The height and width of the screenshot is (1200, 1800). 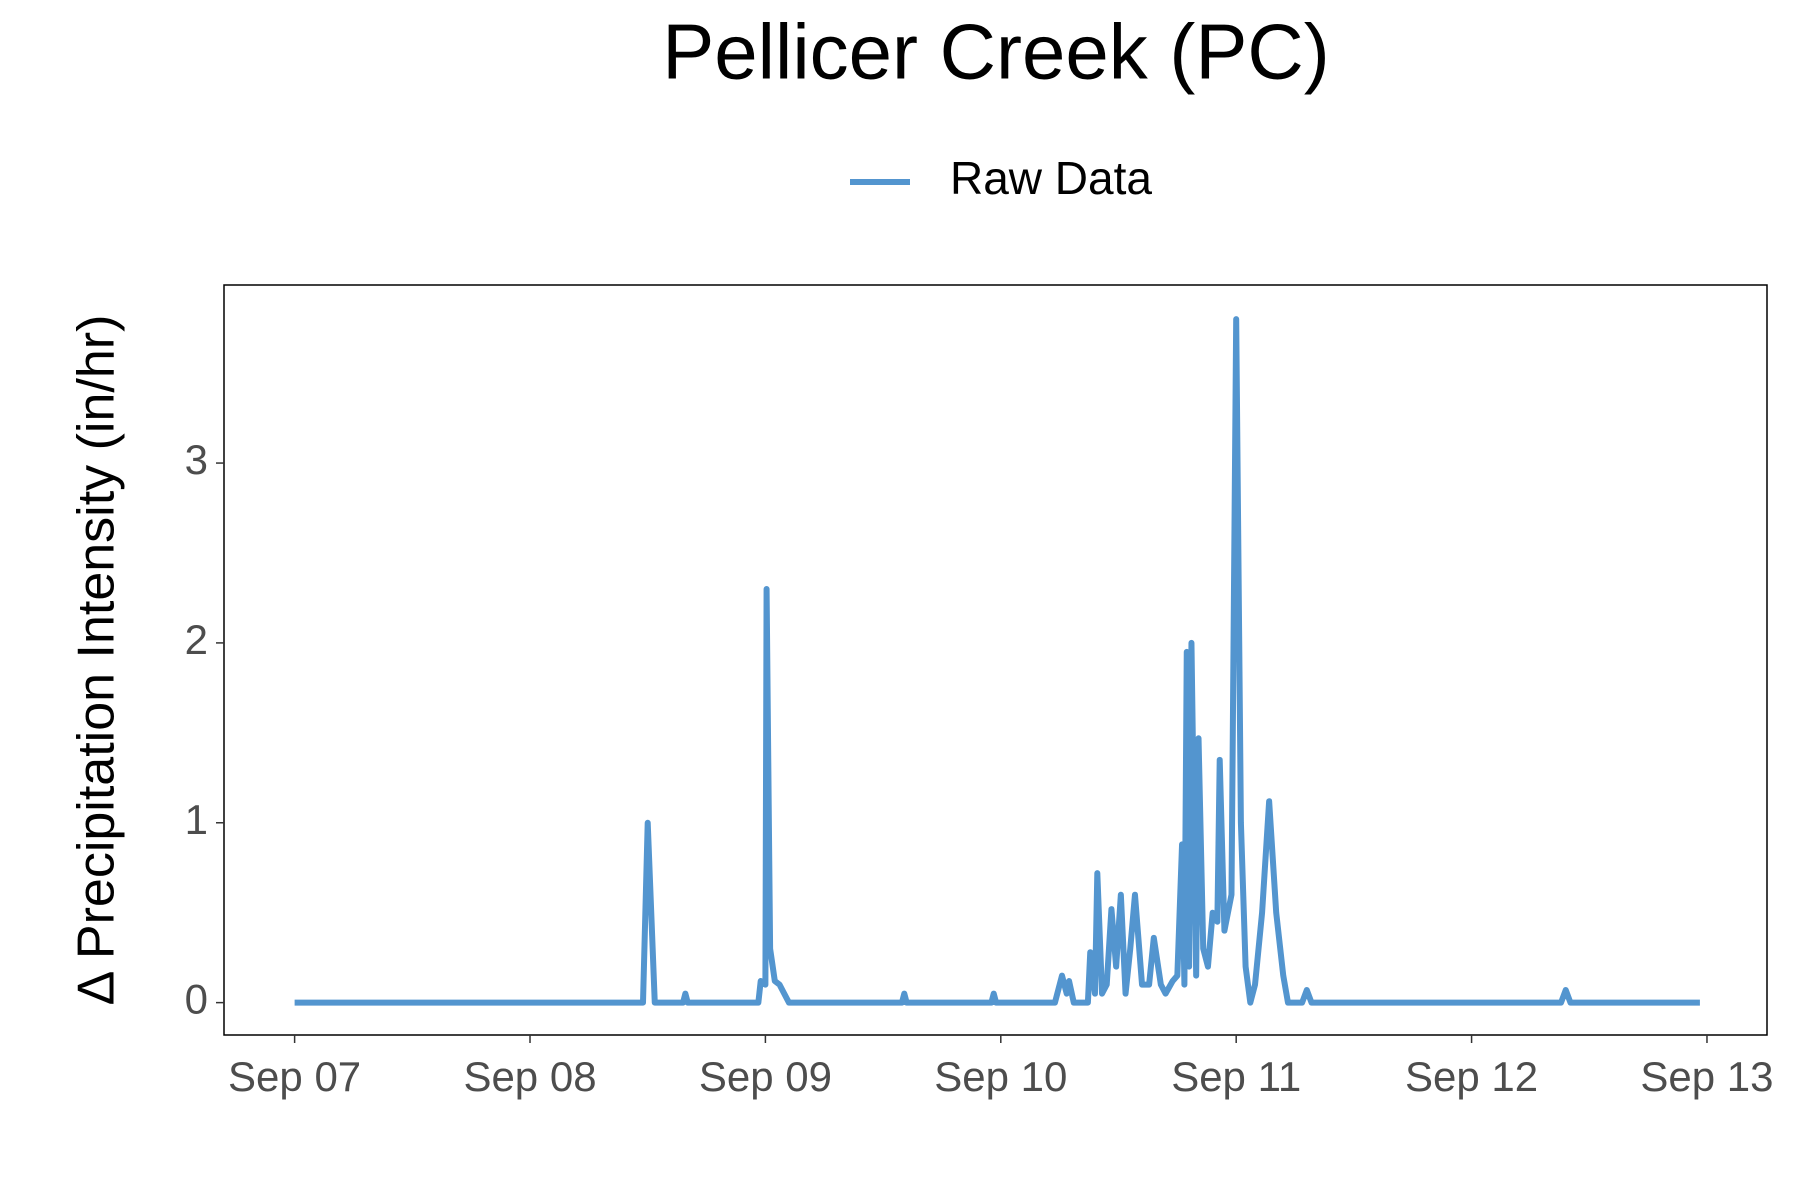 I want to click on x-tick-label: Sep 08, so click(x=529, y=1076).